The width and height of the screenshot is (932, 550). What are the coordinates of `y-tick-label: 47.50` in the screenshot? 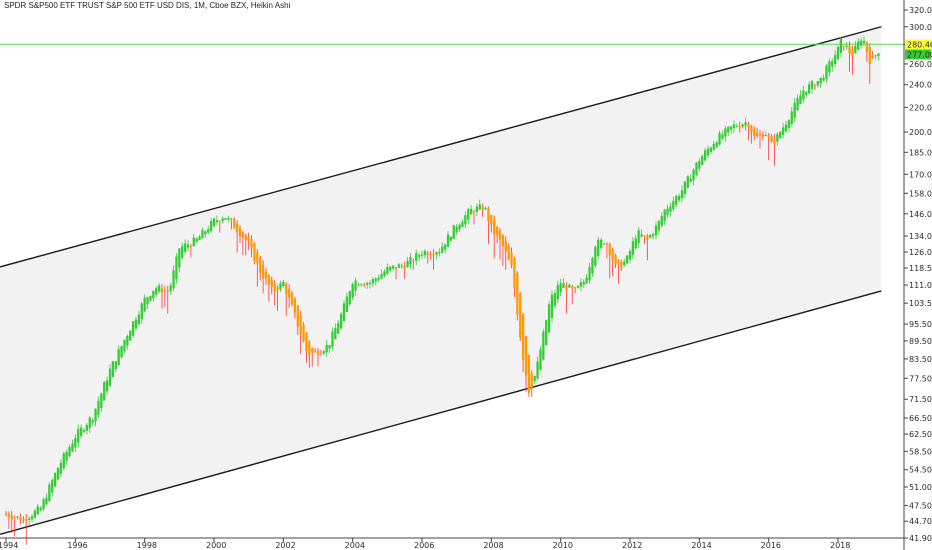 It's located at (920, 505).